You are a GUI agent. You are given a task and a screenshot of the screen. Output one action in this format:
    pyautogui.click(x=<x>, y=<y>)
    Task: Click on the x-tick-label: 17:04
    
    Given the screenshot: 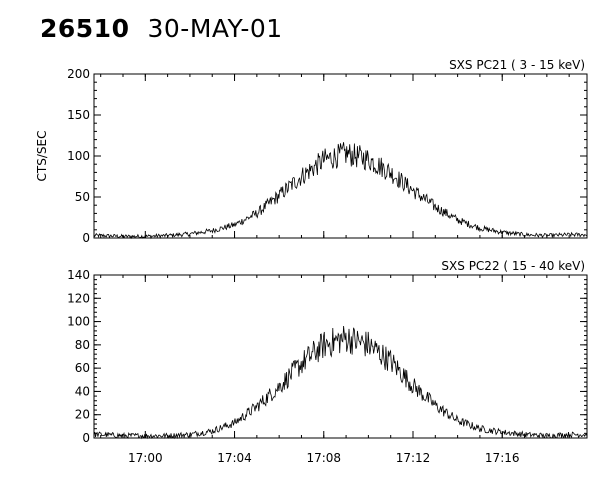 What is the action you would take?
    pyautogui.click(x=234, y=458)
    